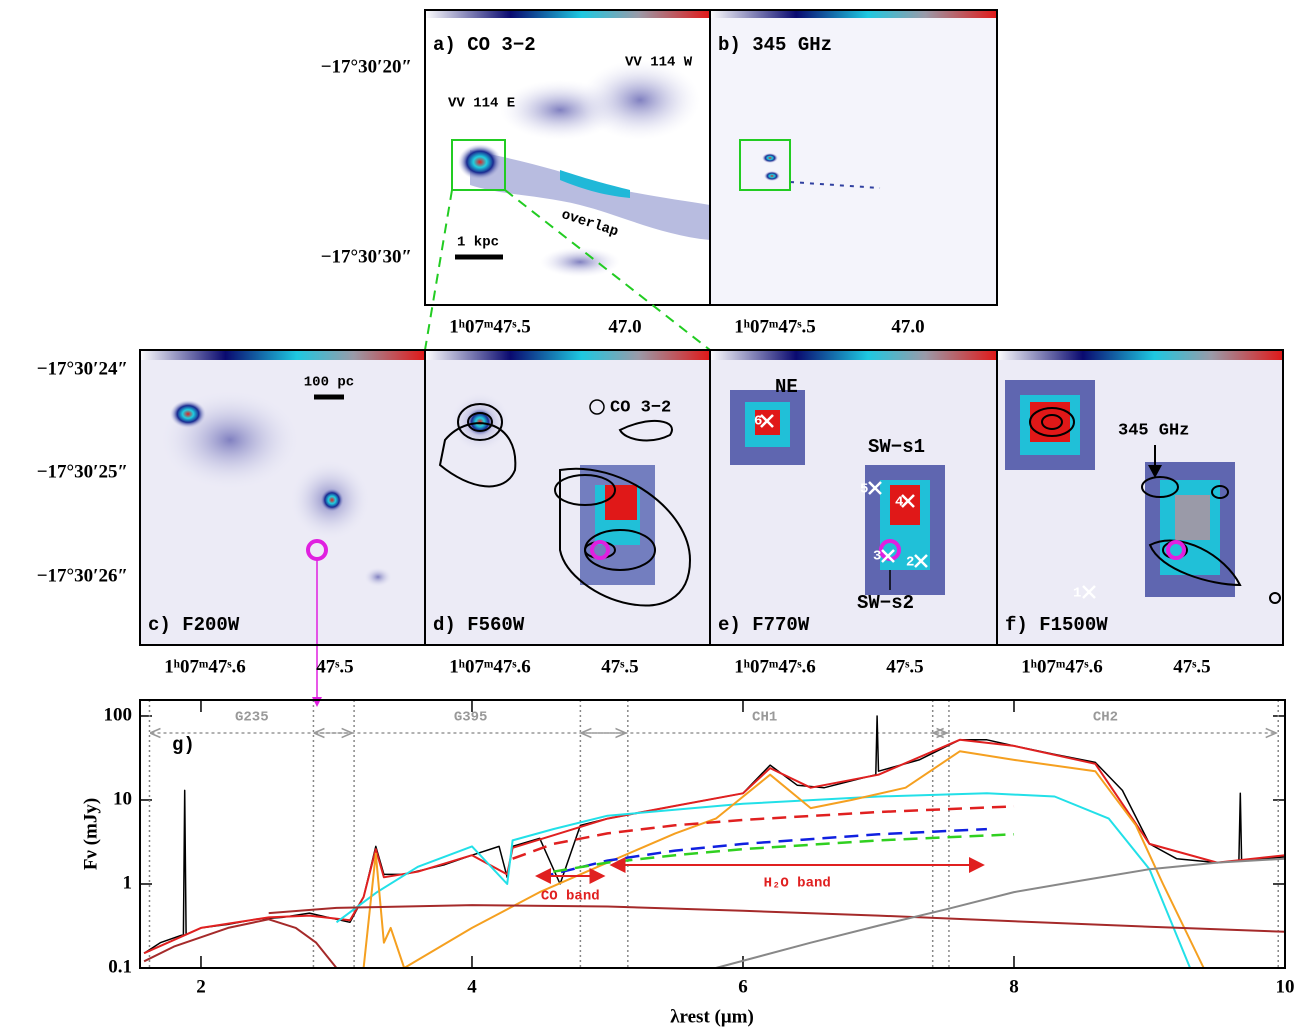  I want to click on y-tick-label: 1, so click(128, 882).